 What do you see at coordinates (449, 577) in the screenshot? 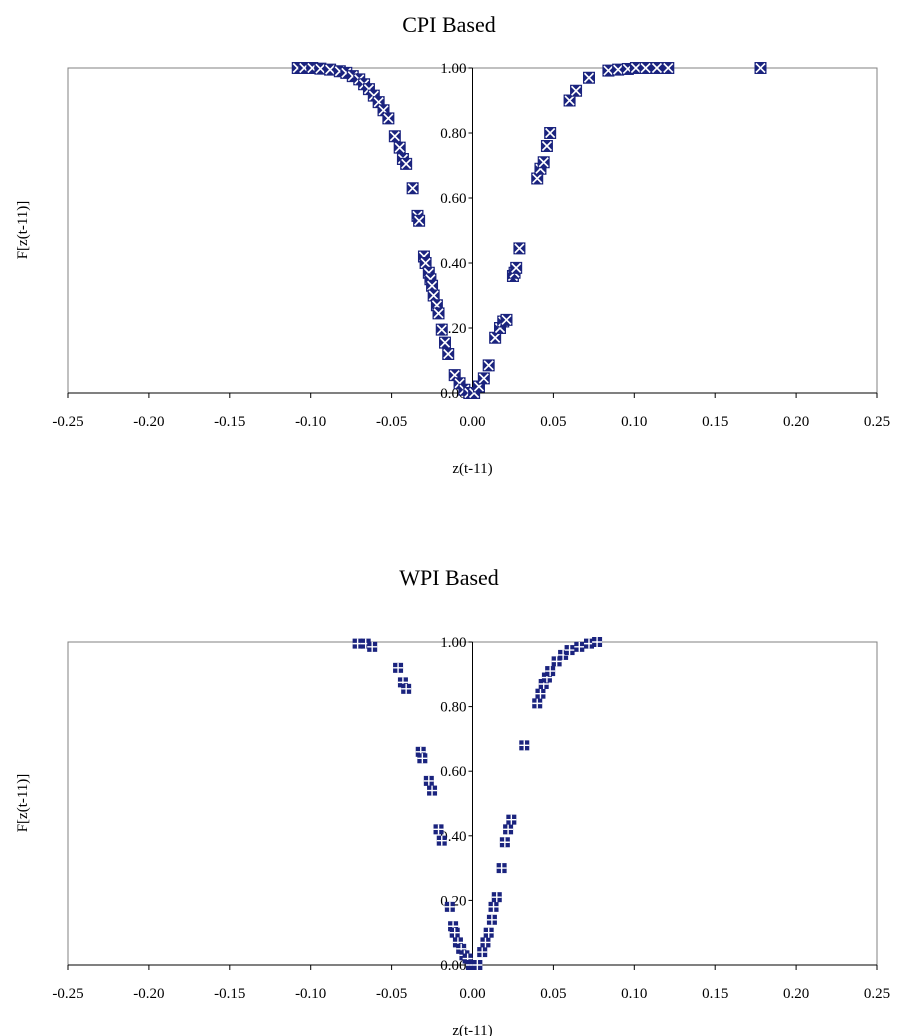
I see `chart-title: WPI Based` at bounding box center [449, 577].